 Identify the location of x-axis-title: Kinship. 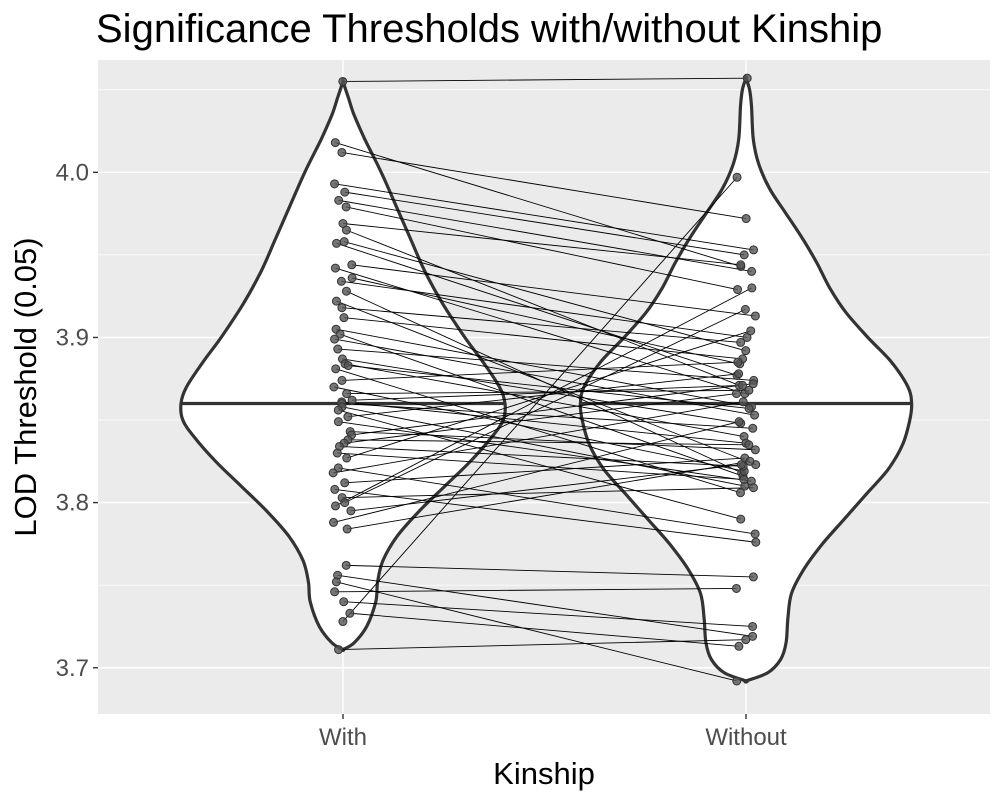
(544, 773).